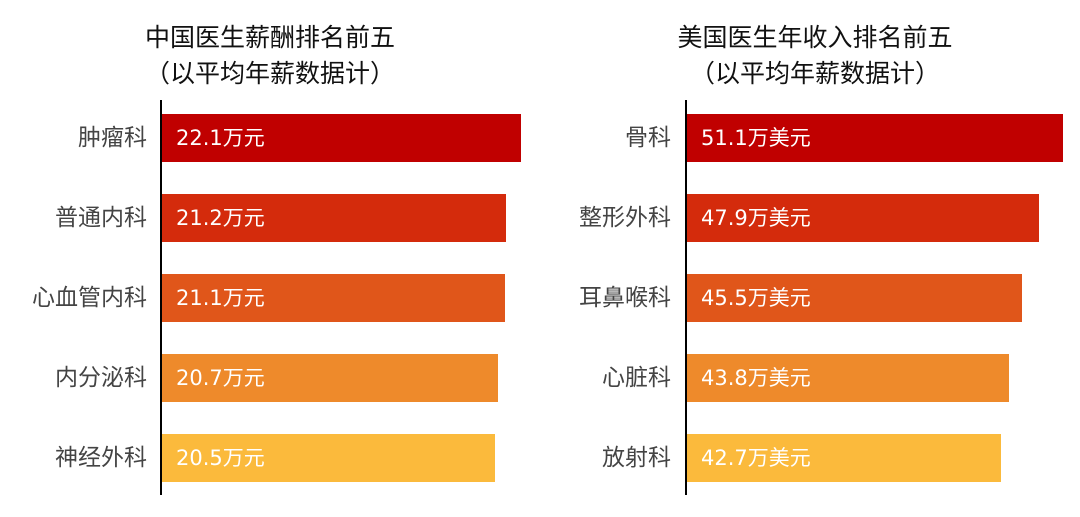 The width and height of the screenshot is (1080, 517). I want to click on bar-value-label: 22.1万元, so click(220, 138).